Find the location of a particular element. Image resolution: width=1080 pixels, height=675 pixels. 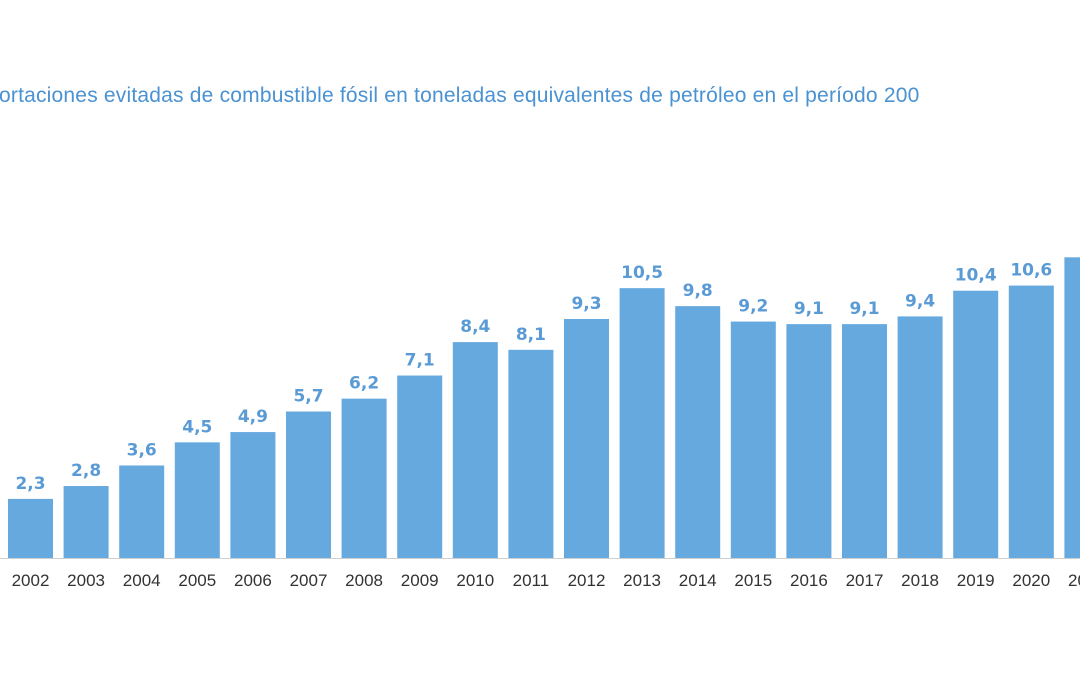

x-tick-label-2006: 2006 is located at coordinates (253, 580).